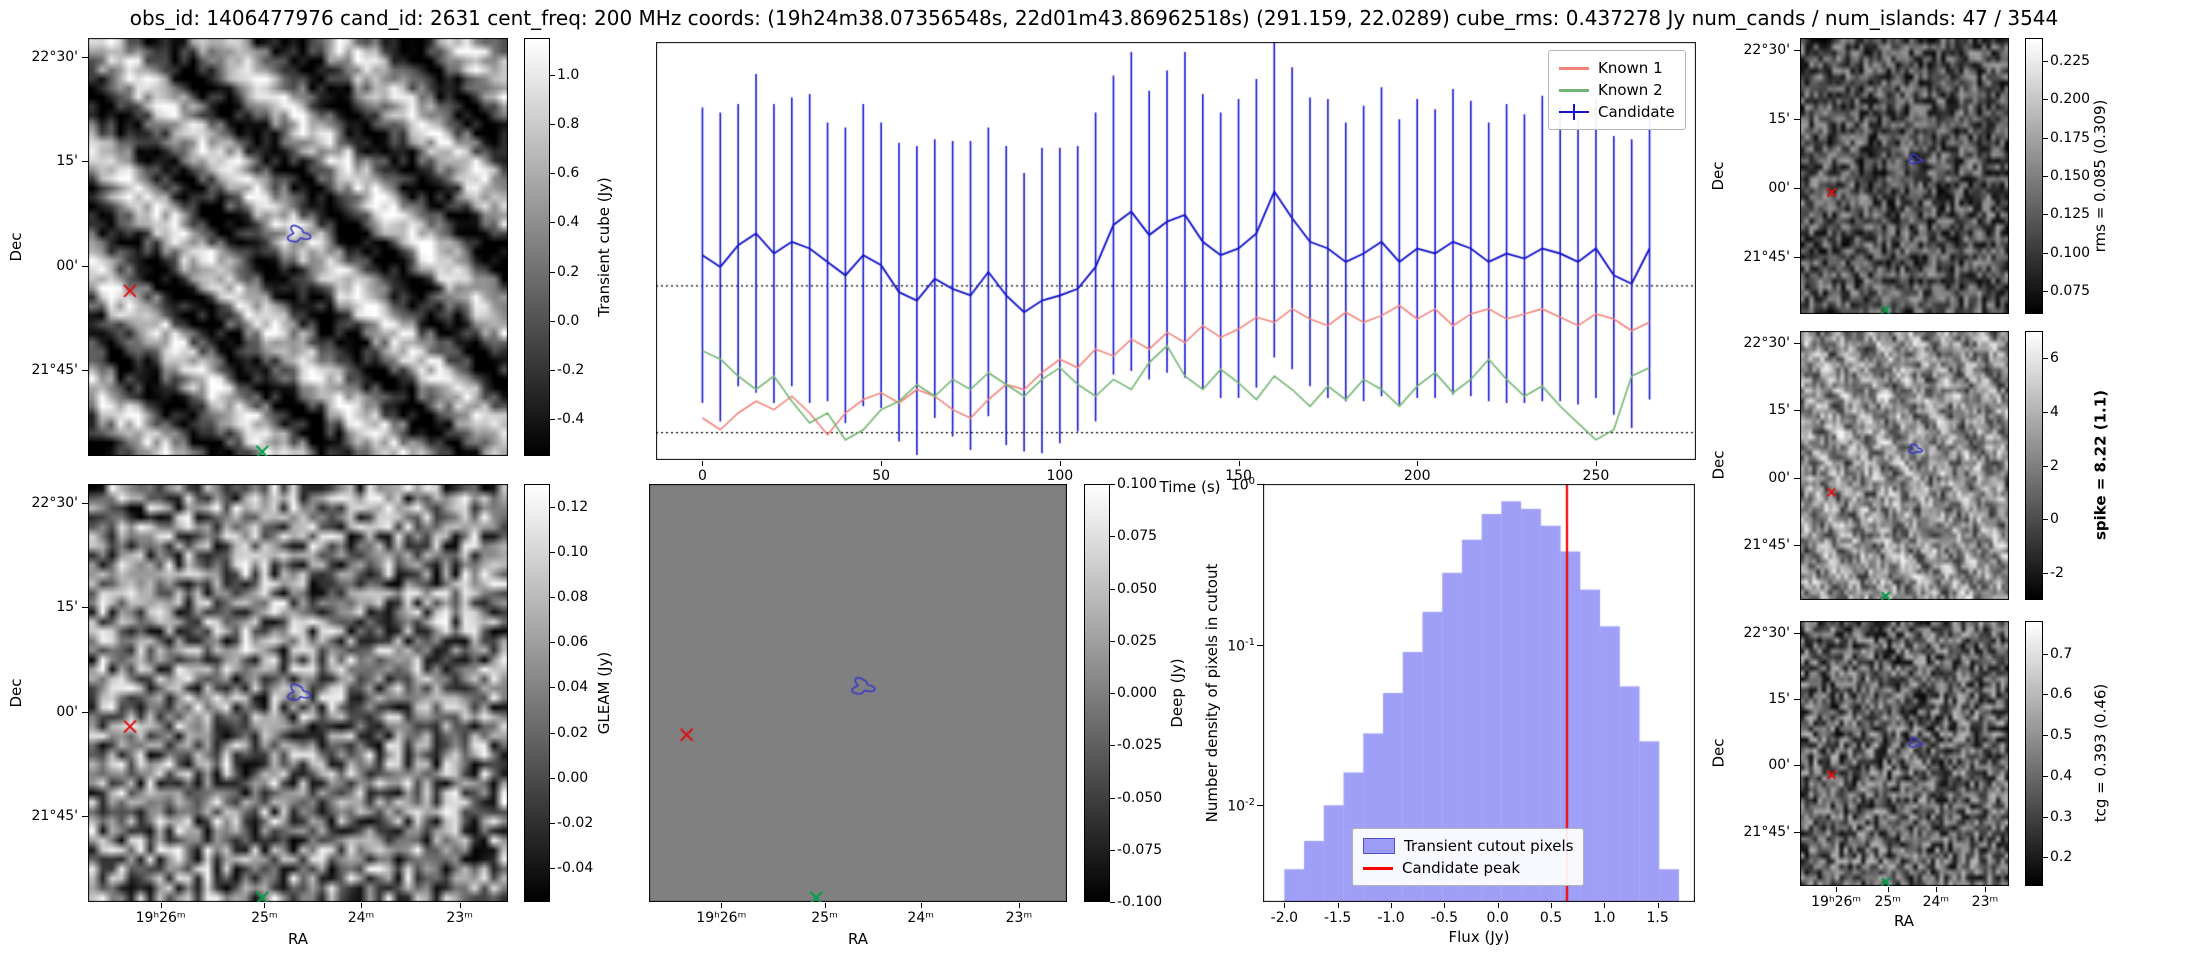 This screenshot has height=960, width=2188. What do you see at coordinates (2070, 176) in the screenshot?
I see `colorbar-tick-label: 0.150` at bounding box center [2070, 176].